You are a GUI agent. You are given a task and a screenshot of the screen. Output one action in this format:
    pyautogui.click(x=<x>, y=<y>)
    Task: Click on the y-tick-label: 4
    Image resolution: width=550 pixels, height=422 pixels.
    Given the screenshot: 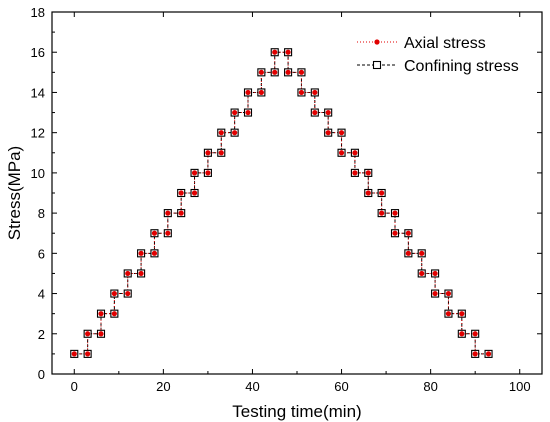 What is the action you would take?
    pyautogui.click(x=41, y=294)
    